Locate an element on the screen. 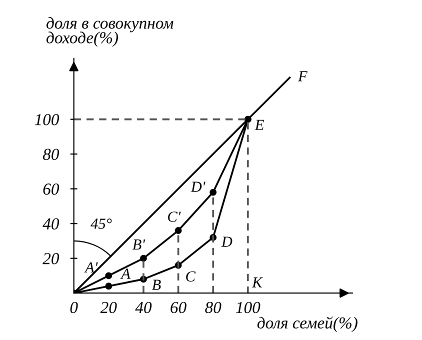  annotation: K is located at coordinates (257, 282).